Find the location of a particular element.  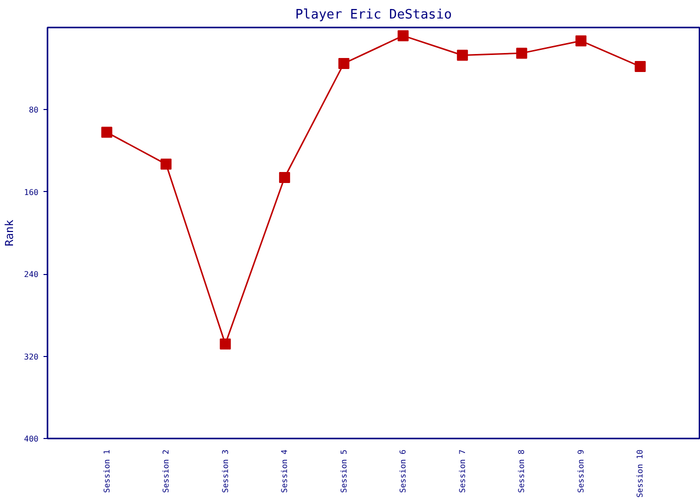

x-tick-label: Session 6 is located at coordinates (403, 471).